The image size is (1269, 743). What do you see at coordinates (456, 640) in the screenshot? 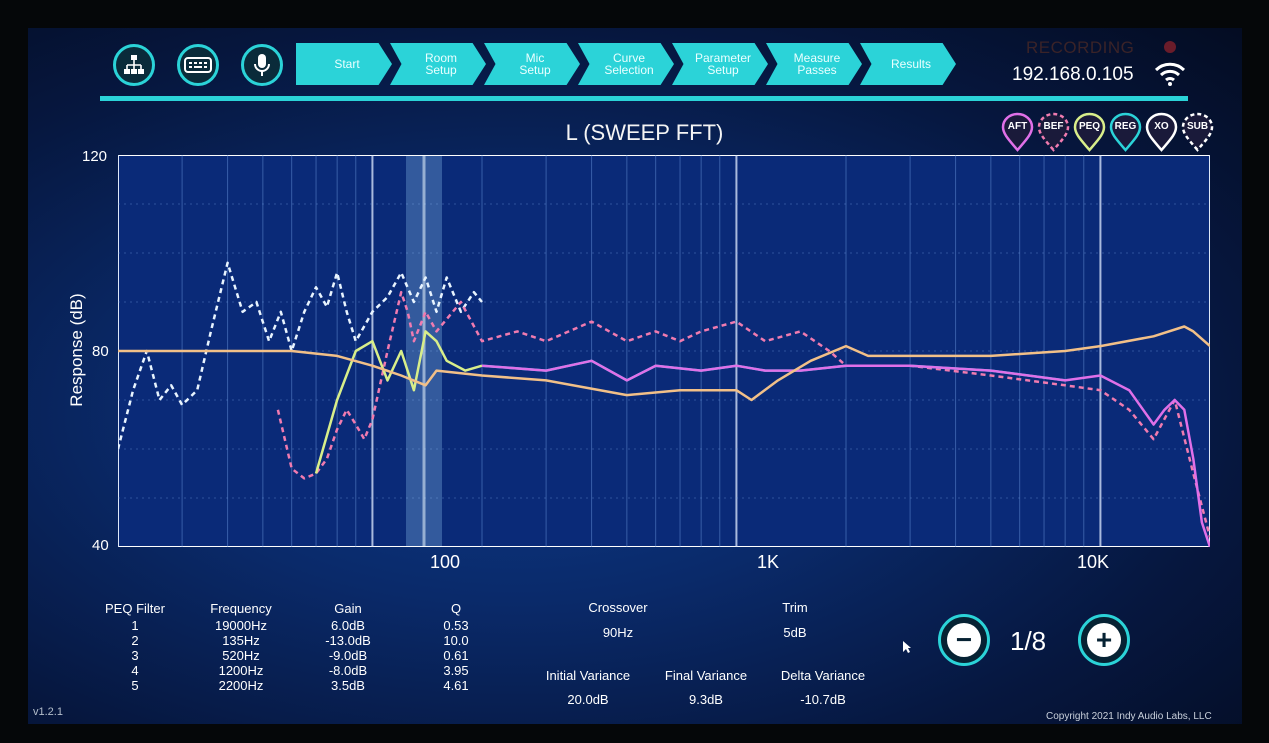
I see `peq-cell: 10.0` at bounding box center [456, 640].